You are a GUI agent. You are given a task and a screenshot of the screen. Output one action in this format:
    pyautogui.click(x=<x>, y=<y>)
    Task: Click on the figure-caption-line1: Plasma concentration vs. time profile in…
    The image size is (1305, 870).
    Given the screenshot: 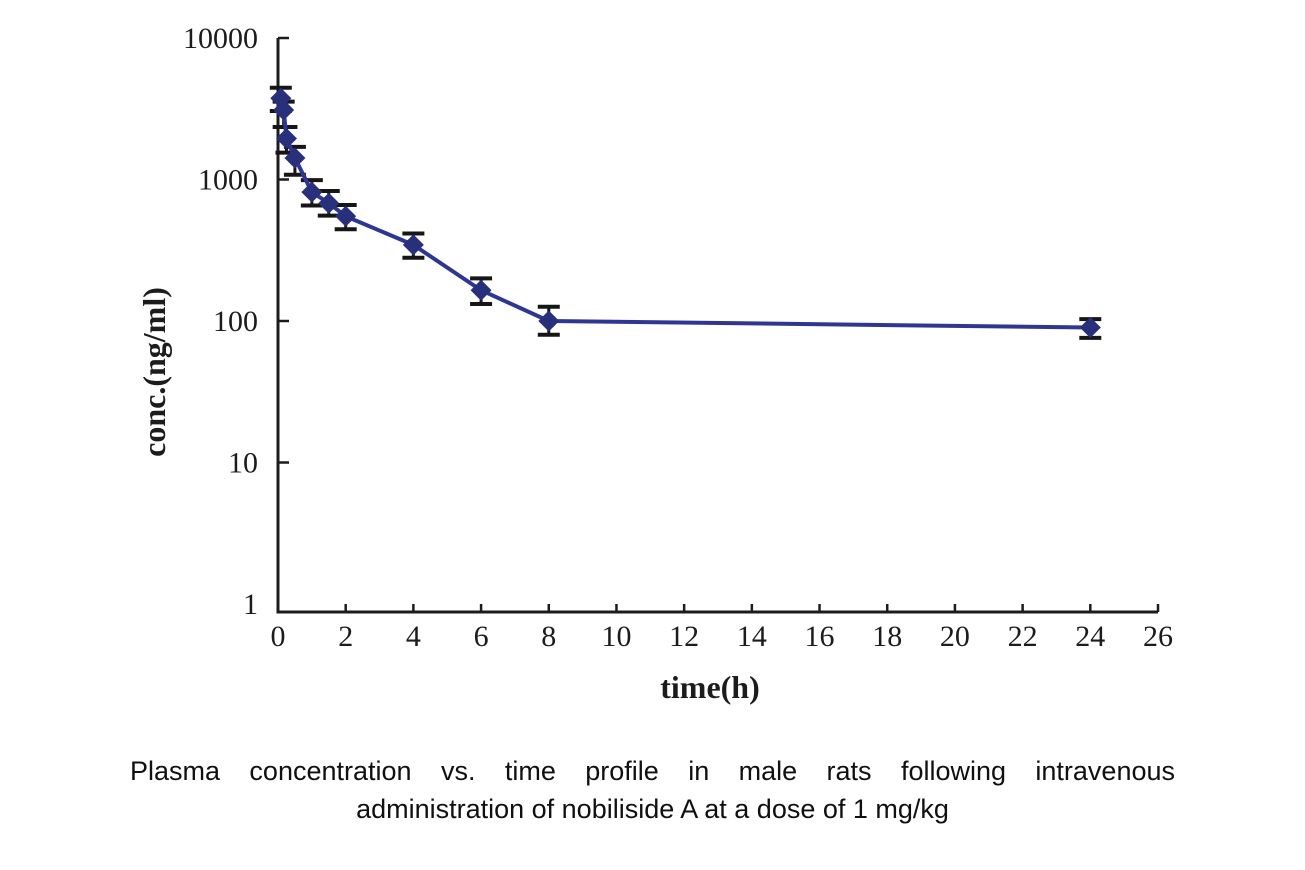 What is the action you would take?
    pyautogui.click(x=652, y=771)
    